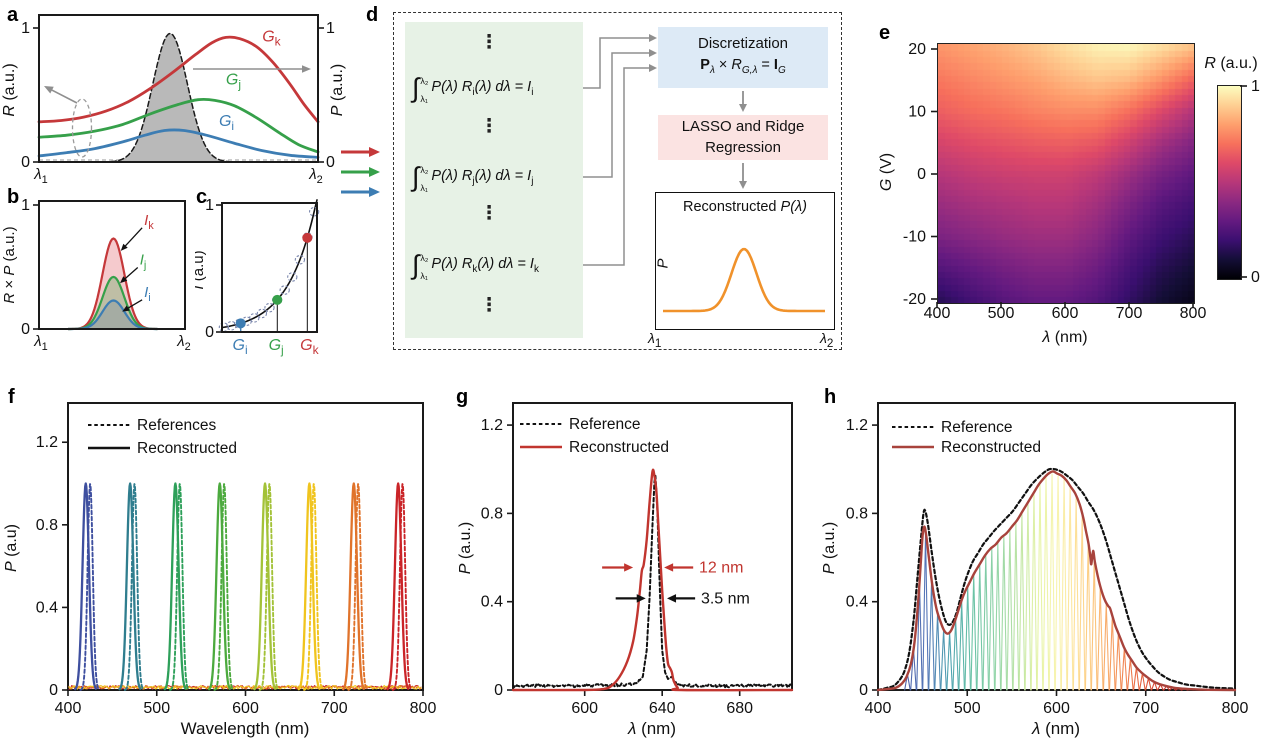 The image size is (1268, 750). I want to click on panel-label-c: c, so click(202, 197).